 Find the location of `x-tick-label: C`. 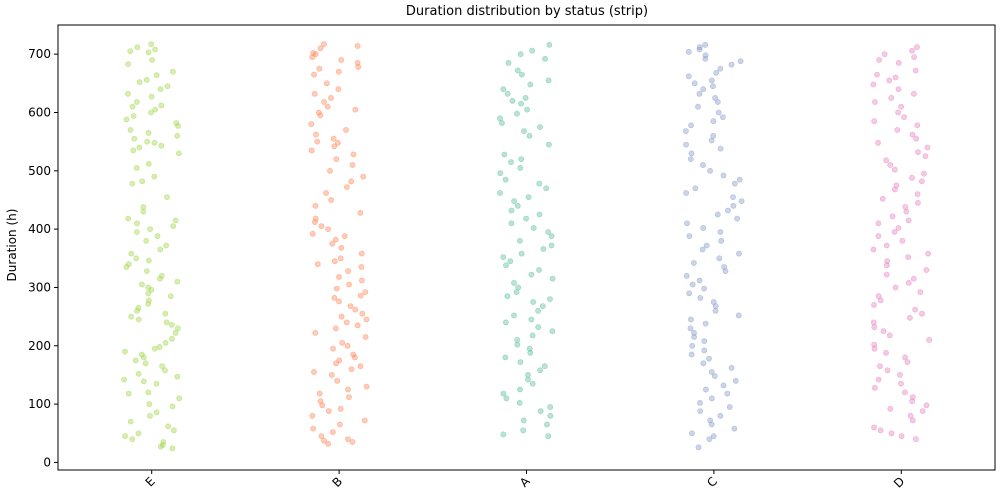

x-tick-label: C is located at coordinates (712, 482).